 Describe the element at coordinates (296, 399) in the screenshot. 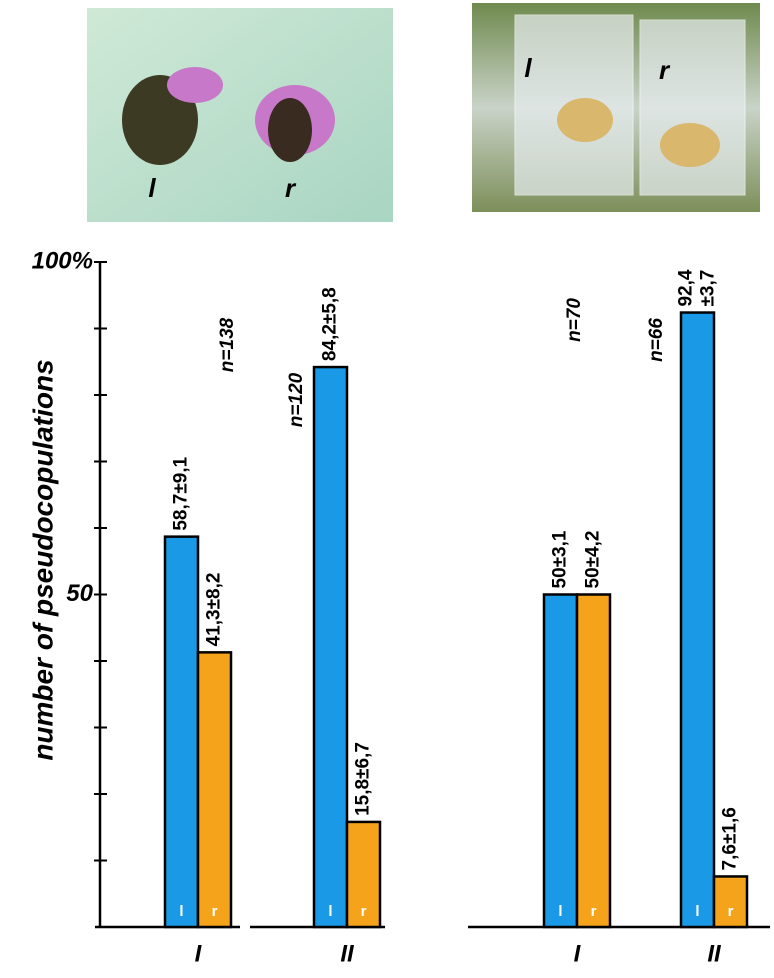

I see `annotation: n=120` at that location.